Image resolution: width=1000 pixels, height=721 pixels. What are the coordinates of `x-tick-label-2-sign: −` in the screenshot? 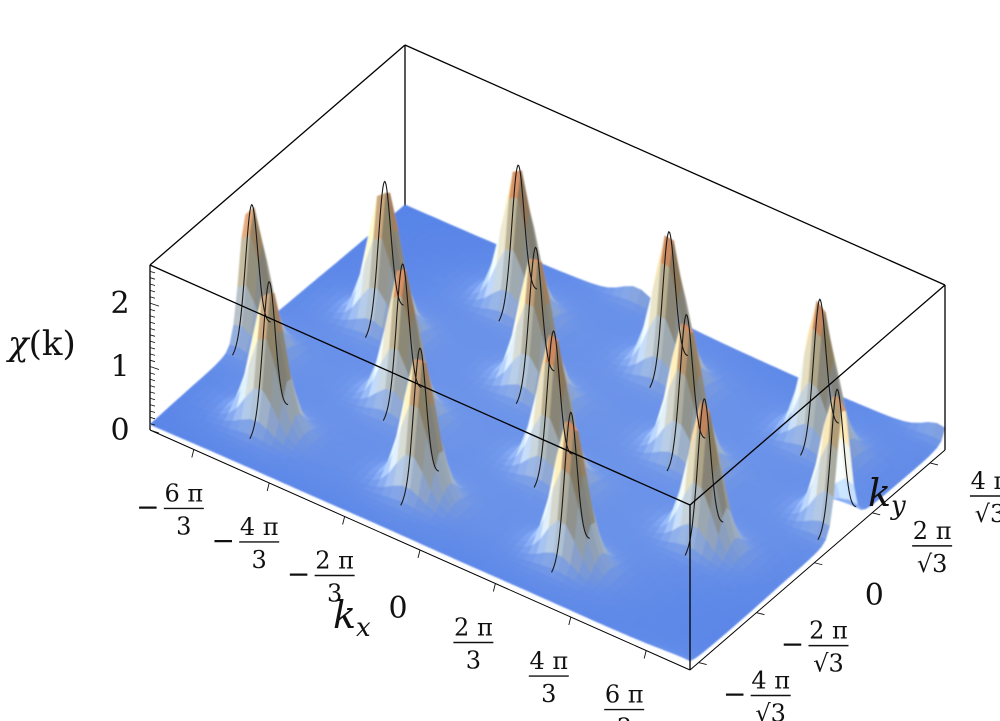 It's located at (298, 573).